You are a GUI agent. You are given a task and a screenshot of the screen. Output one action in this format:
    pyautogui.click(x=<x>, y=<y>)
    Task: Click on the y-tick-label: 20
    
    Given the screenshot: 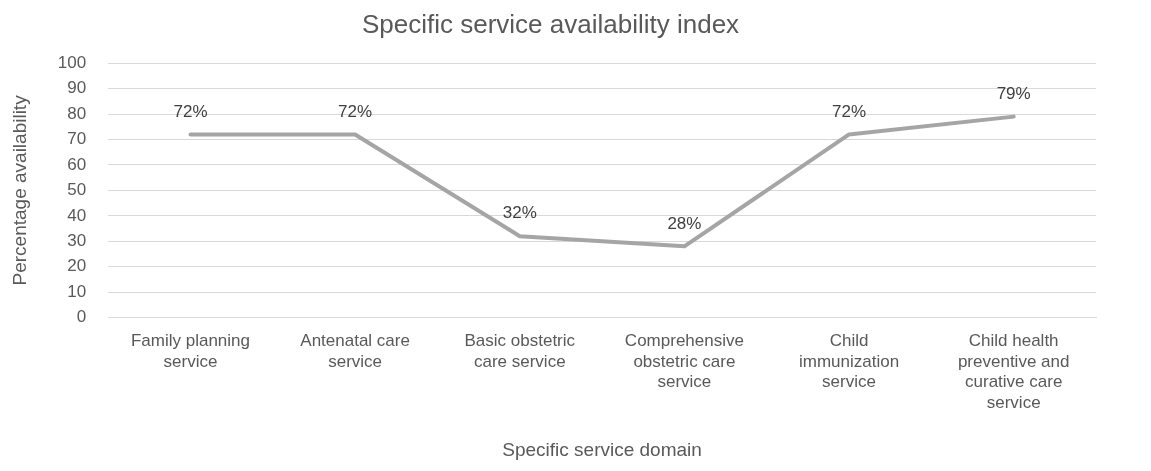 What is the action you would take?
    pyautogui.click(x=77, y=266)
    